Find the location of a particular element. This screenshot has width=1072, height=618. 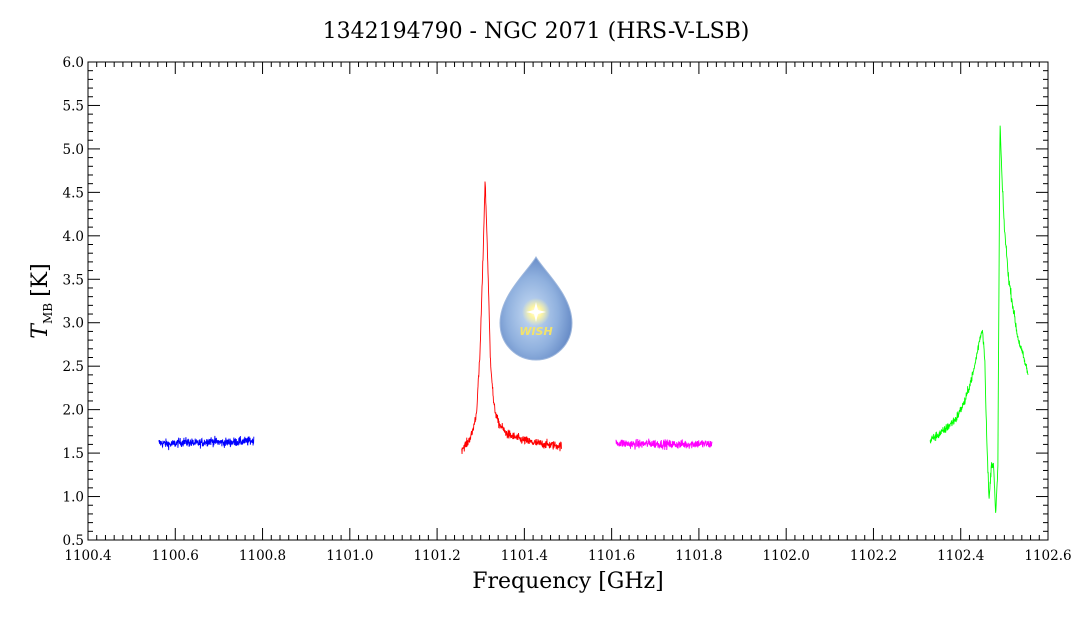

y-tick-label: 3.5 is located at coordinates (73, 280).